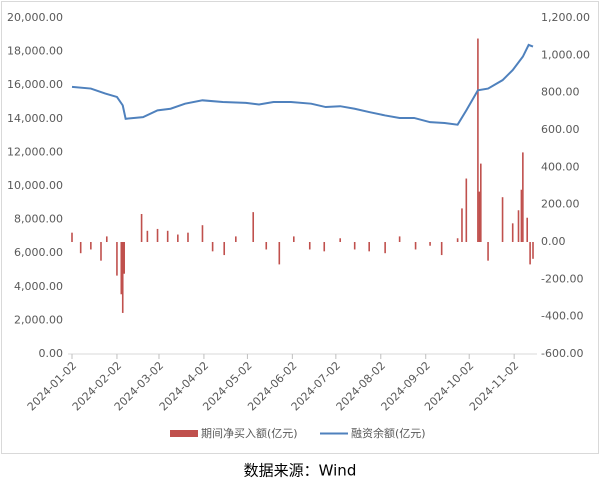 The height and width of the screenshot is (489, 601). I want to click on y2-tick-label: 800.00, so click(560, 92).